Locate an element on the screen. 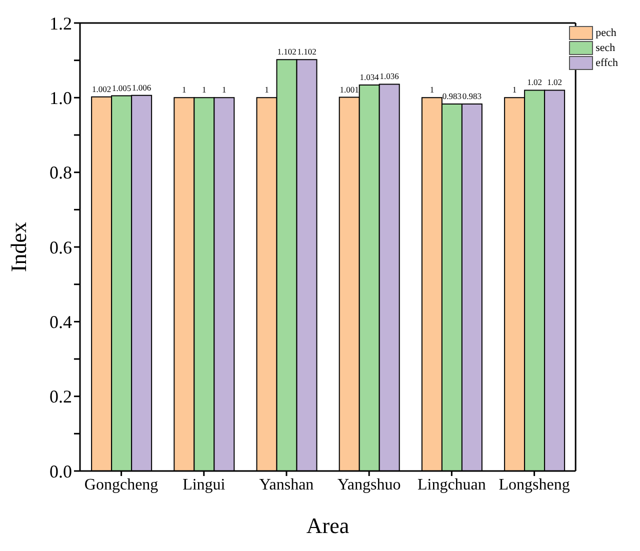  text: 1.2 is located at coordinates (61, 23).